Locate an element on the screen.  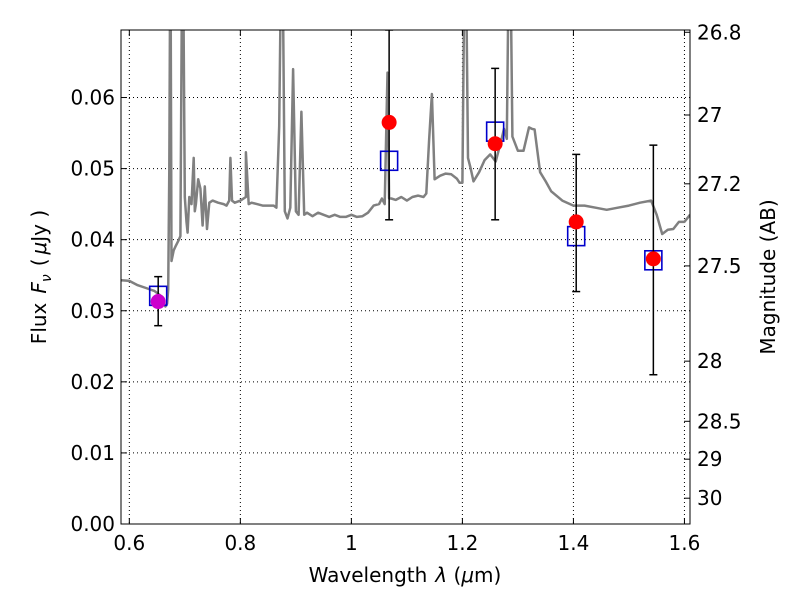
y-axis-label: FluxFν(μJy ) is located at coordinates (41, 277).